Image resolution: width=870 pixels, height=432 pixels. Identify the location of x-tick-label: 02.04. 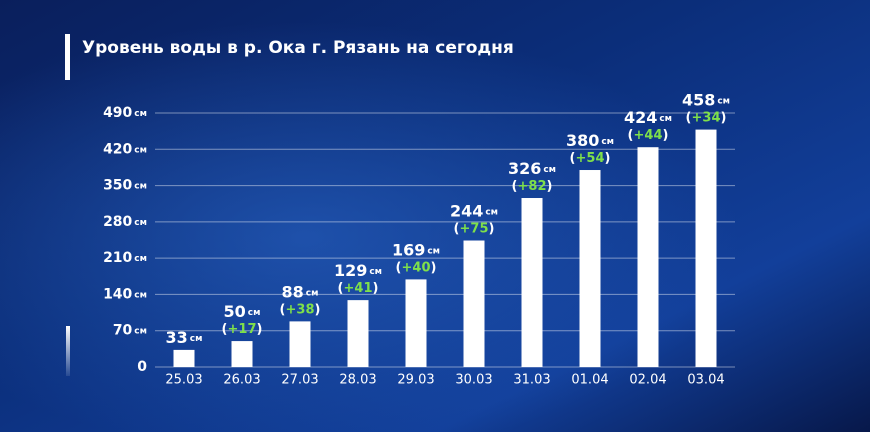
(647, 380).